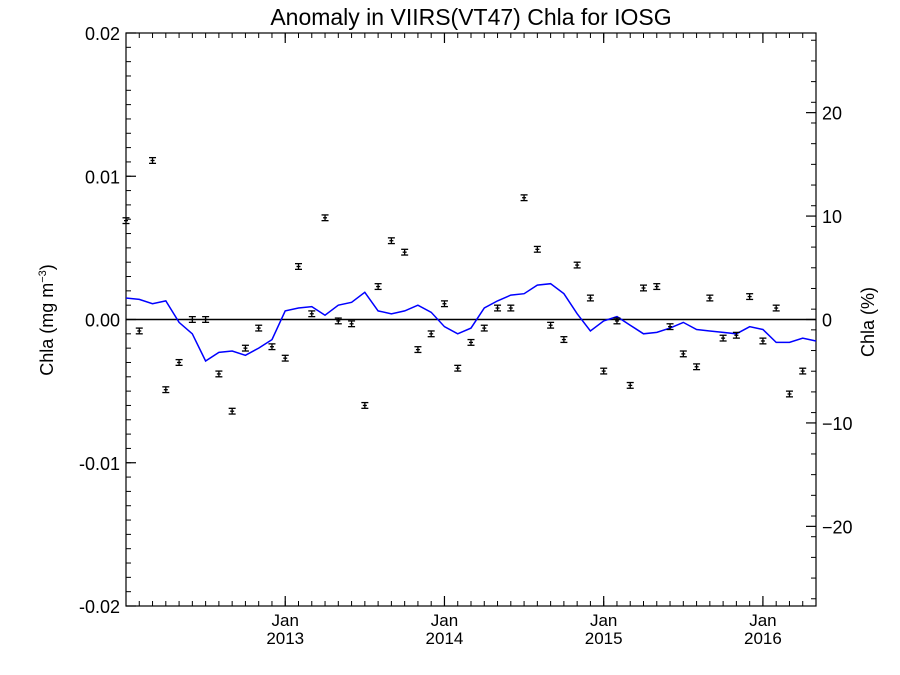 This screenshot has height=675, width=900. What do you see at coordinates (47, 267) in the screenshot?
I see `y-axis-left-label-close: )` at bounding box center [47, 267].